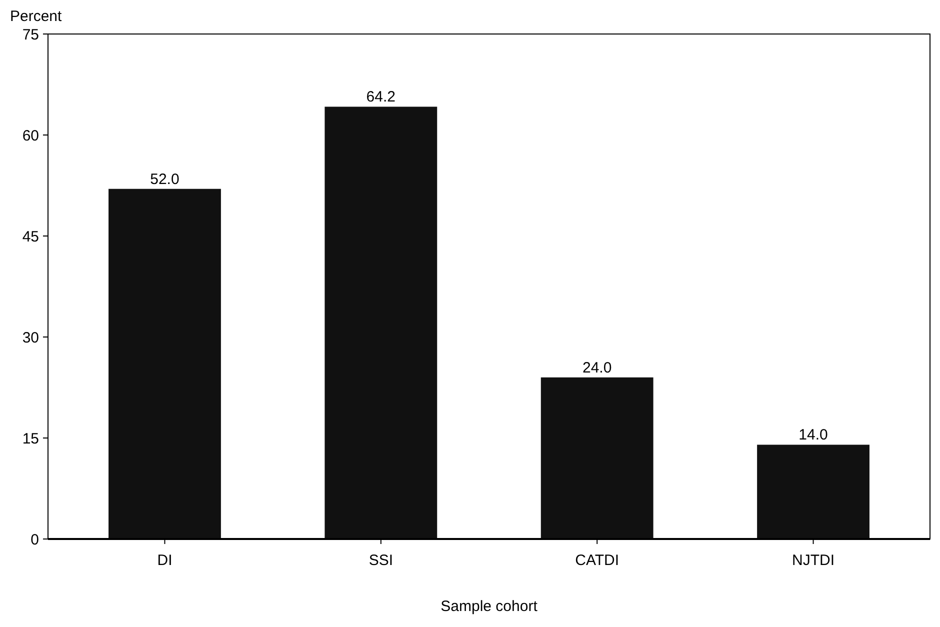 This screenshot has width=940, height=627. Describe the element at coordinates (381, 97) in the screenshot. I see `data-label: 64.2` at that location.